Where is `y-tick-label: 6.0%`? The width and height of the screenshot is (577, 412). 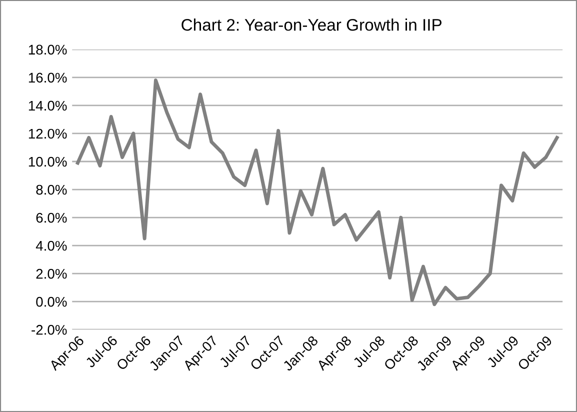
y-tick-label: 6.0% is located at coordinates (51, 217).